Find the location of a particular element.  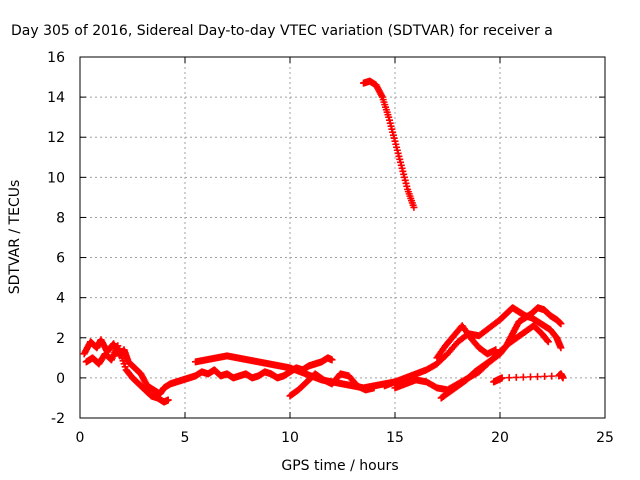

y-tick-label: 8 is located at coordinates (60, 218).